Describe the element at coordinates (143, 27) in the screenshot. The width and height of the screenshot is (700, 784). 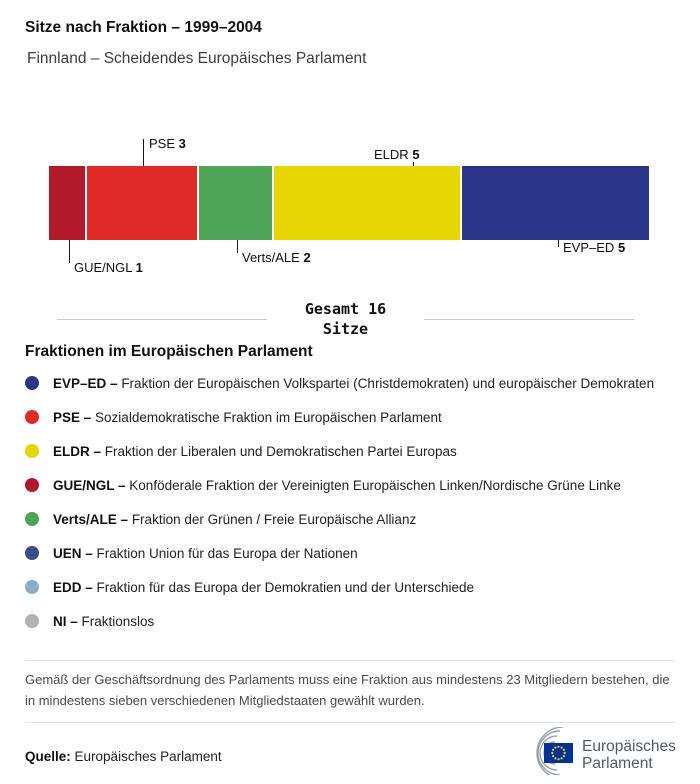
I see `page-title: Sitze nach Fraktion – 1999–2004` at that location.